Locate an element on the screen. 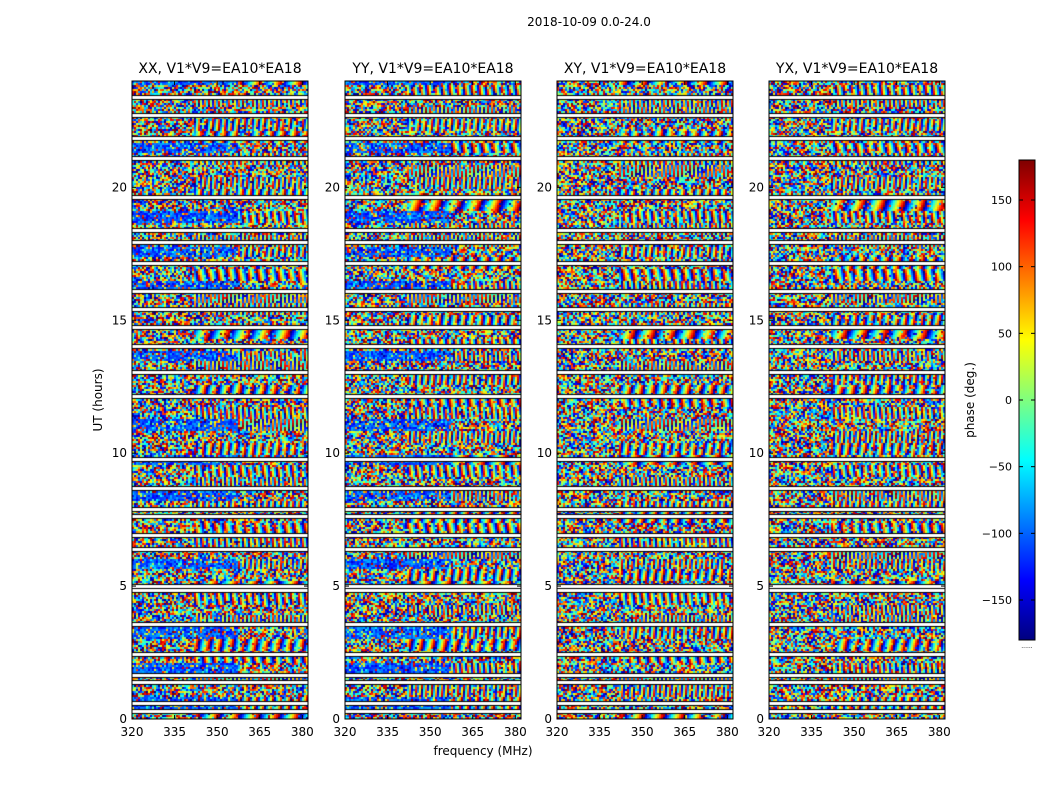 This screenshot has height=800, width=1050. panel-title: XX, V1*V9=EA10*EA18 is located at coordinates (219, 69).